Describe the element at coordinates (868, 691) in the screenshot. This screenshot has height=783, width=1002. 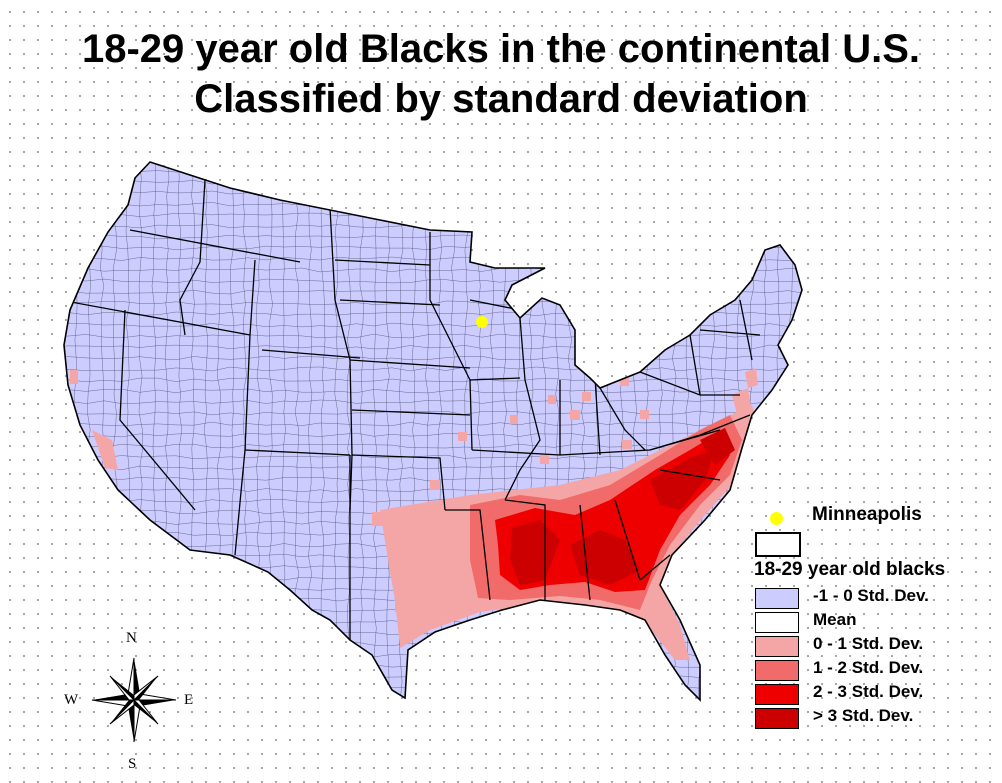
I see `legend-class-label: 2 - 3 Std. Dev.` at that location.